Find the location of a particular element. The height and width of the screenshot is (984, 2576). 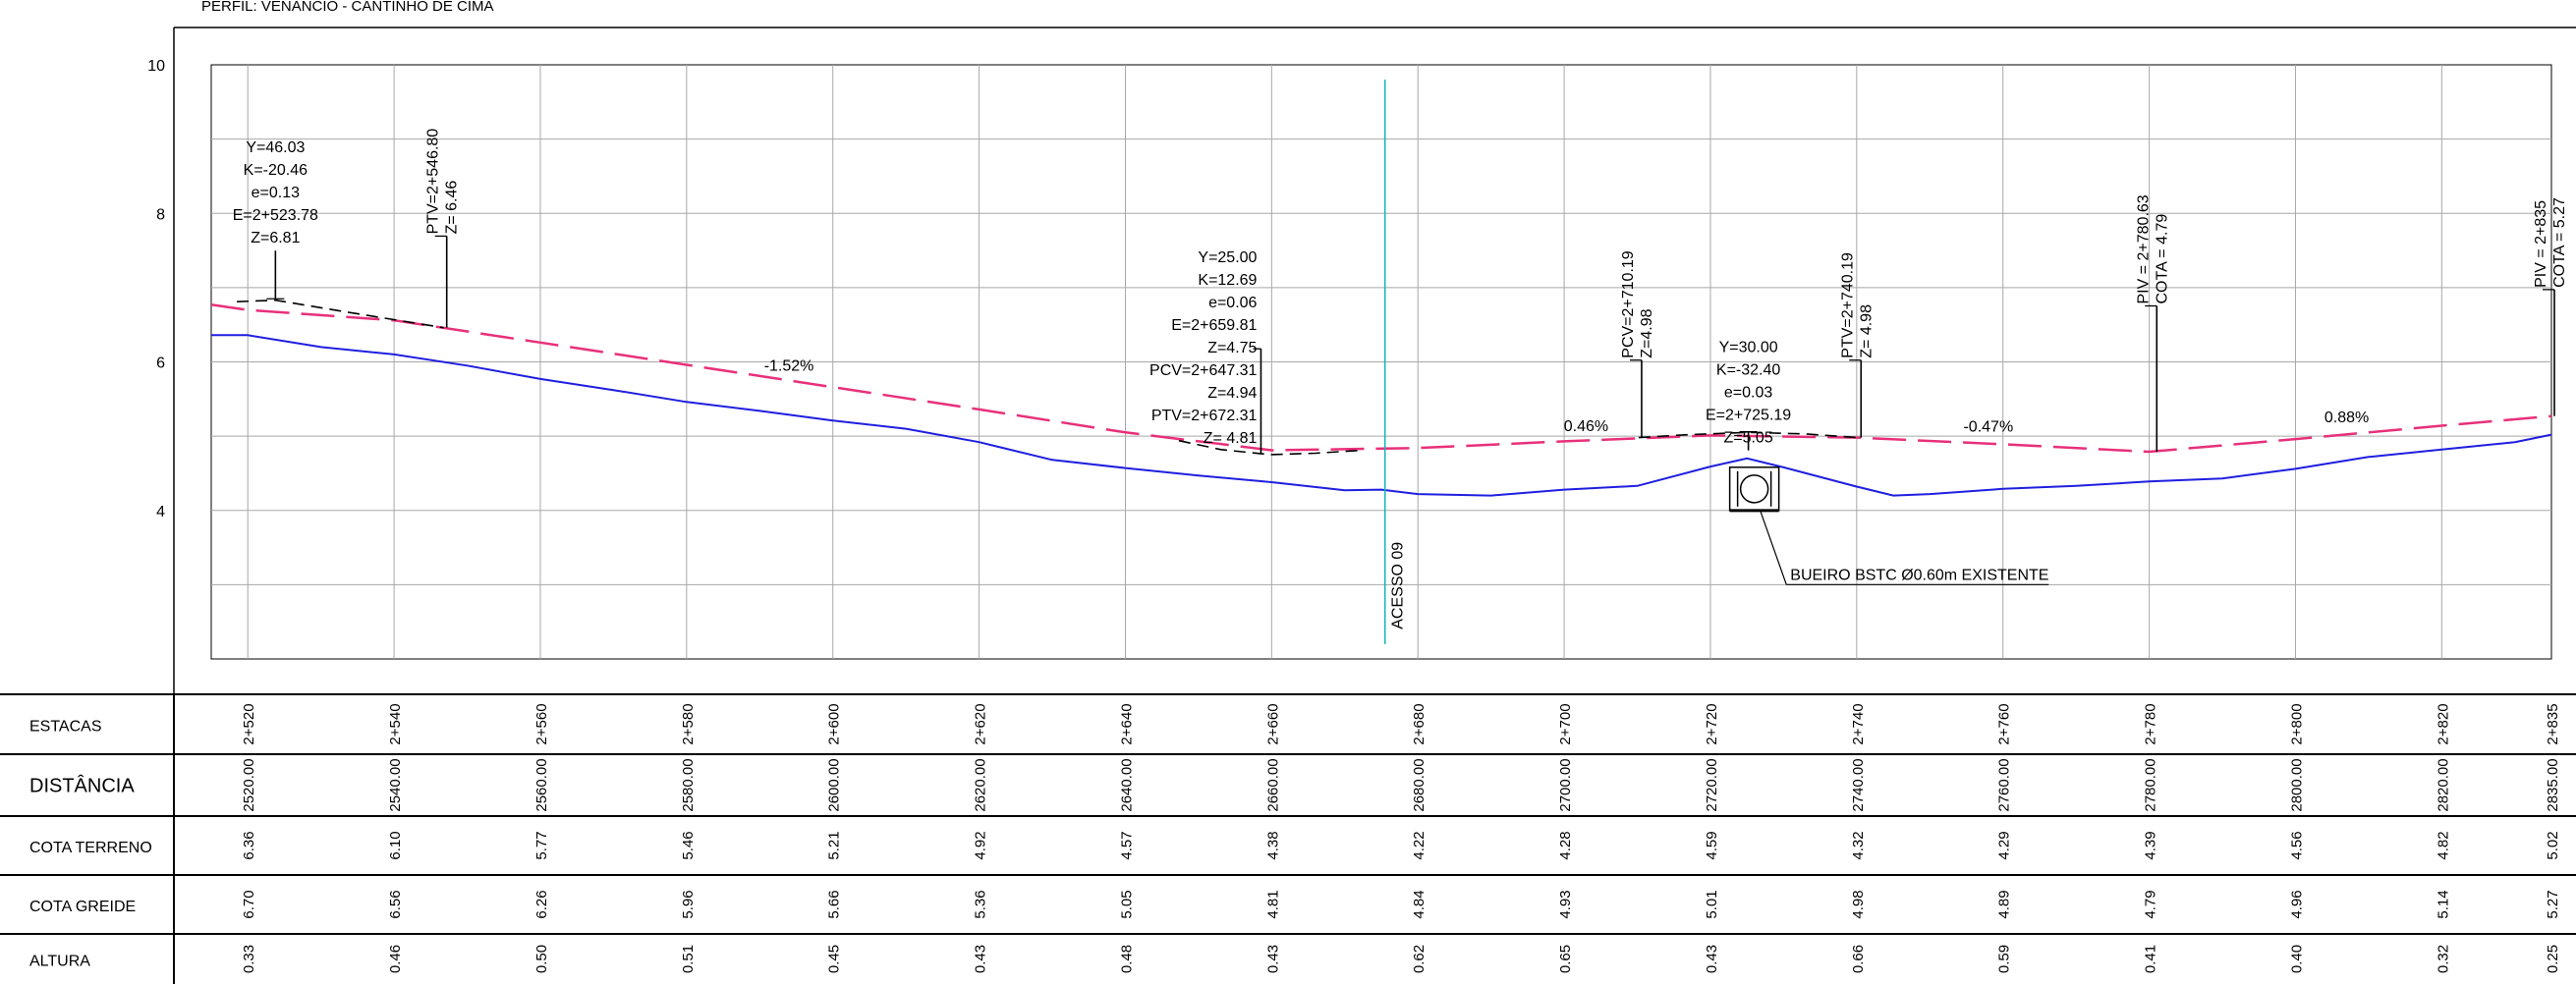

vertical-curve-arc is located at coordinates (340, 314).